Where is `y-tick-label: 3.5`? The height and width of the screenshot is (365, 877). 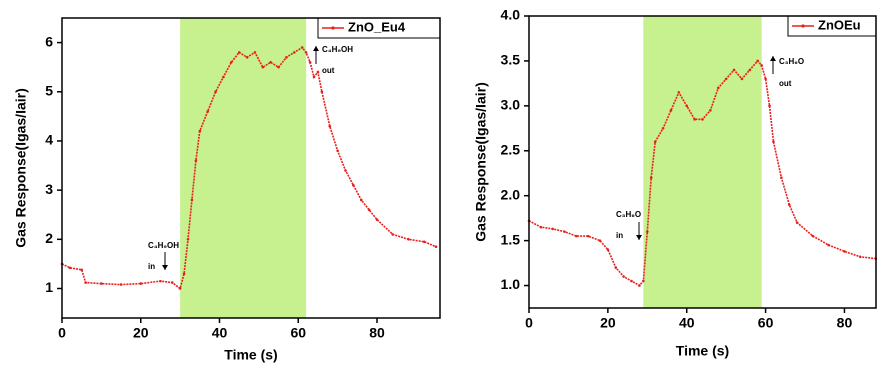
y-tick-label: 3.5 is located at coordinates (511, 60).